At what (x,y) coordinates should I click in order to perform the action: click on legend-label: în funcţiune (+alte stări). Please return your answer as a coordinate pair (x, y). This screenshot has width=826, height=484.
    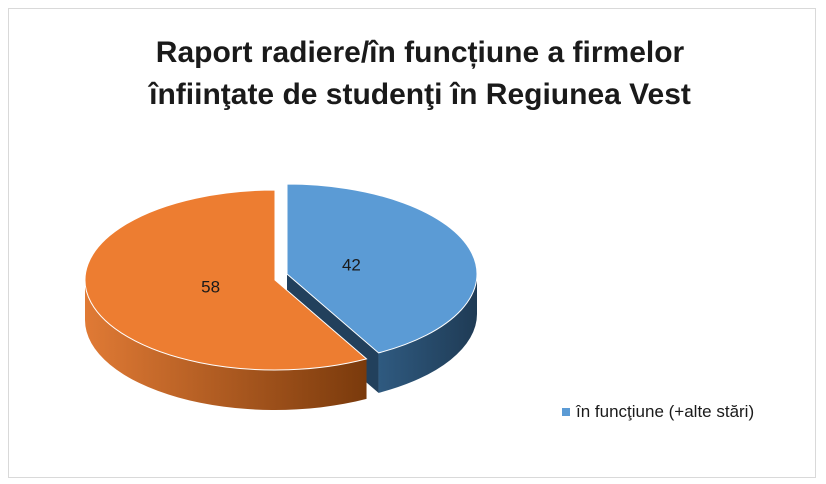
    Looking at the image, I should click on (665, 411).